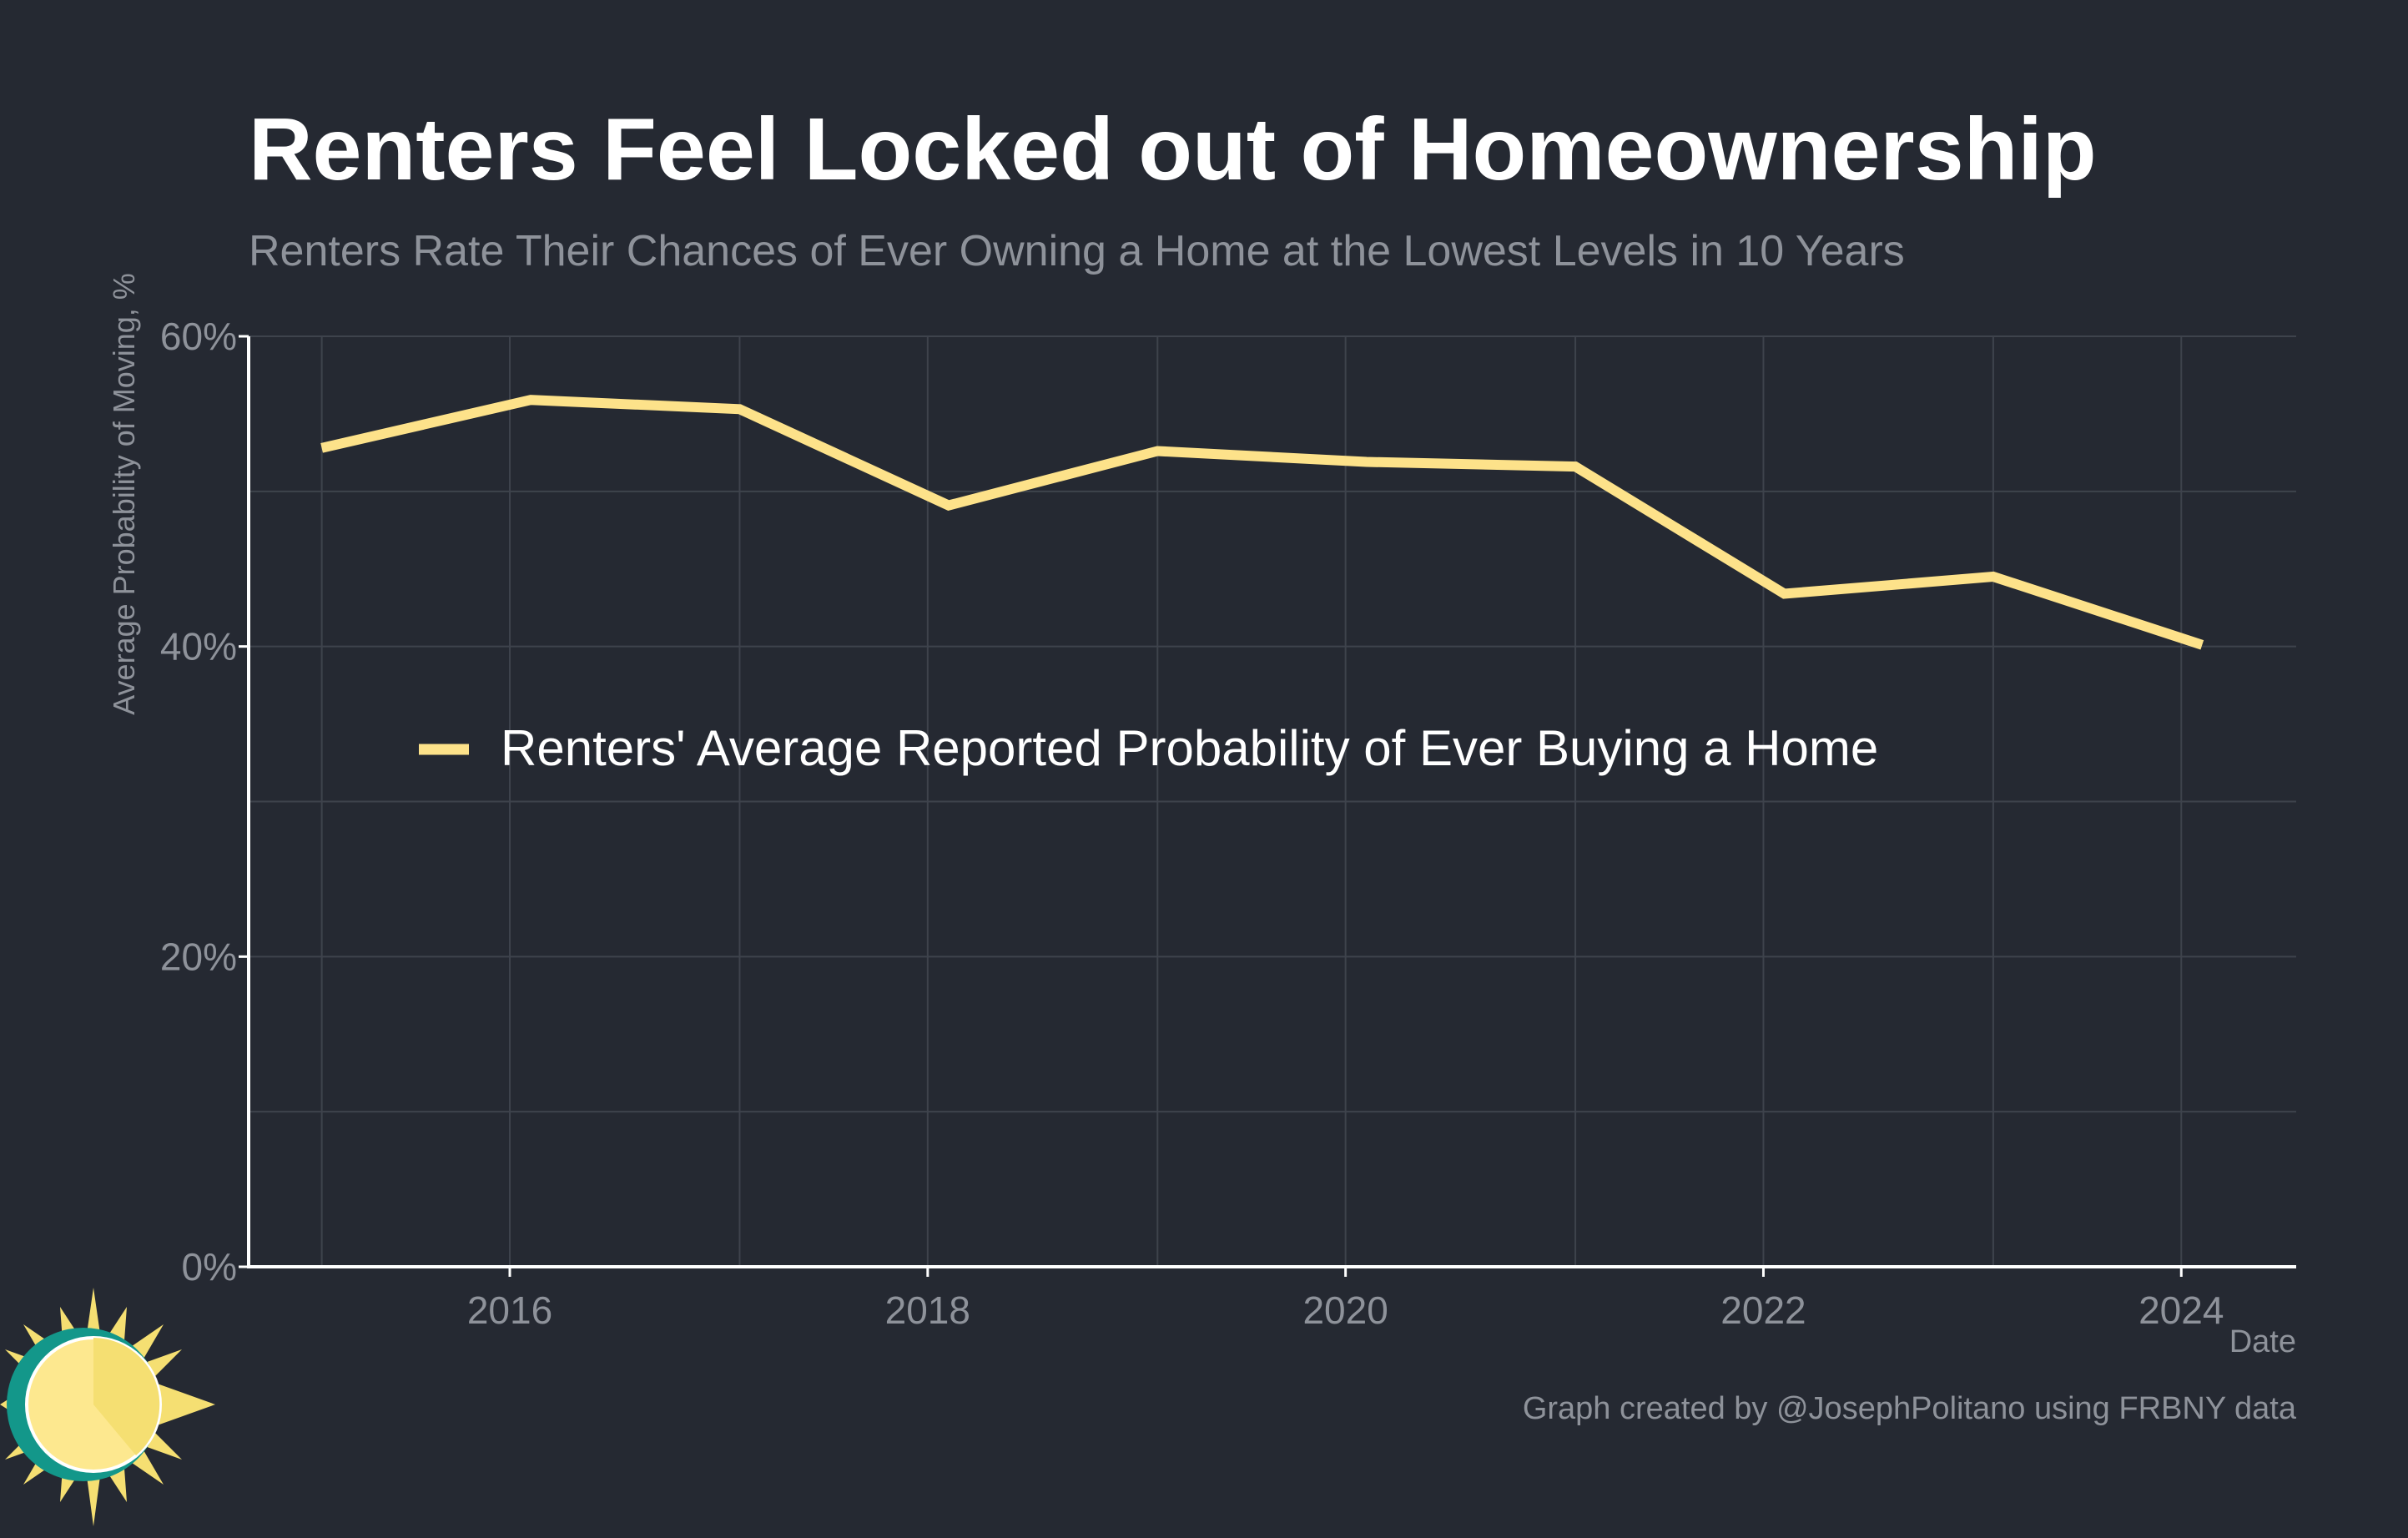 The width and height of the screenshot is (2408, 1538). Describe the element at coordinates (198, 956) in the screenshot. I see `y-tick-label: 20%` at that location.